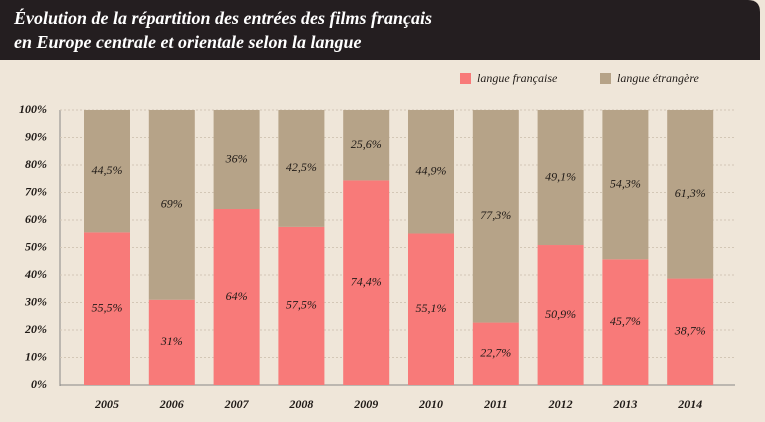  I want to click on x-tick-label: 2013, so click(624, 404).